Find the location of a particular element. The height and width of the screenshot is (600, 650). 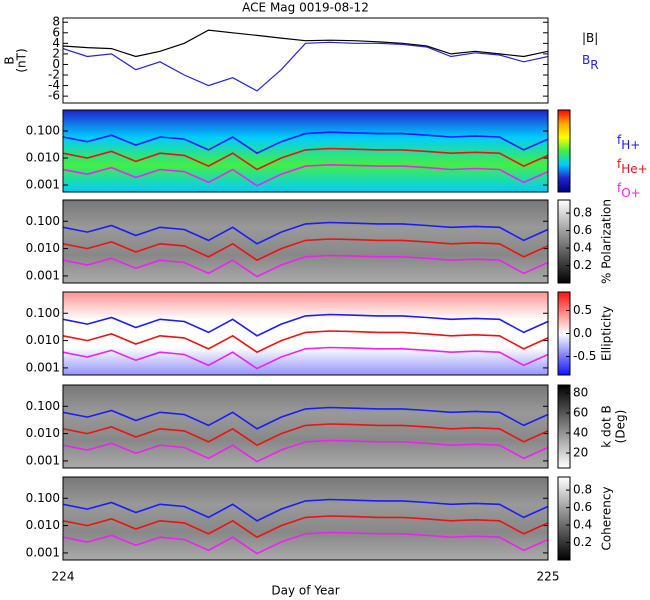

colorbar-label: k dot B is located at coordinates (607, 426).